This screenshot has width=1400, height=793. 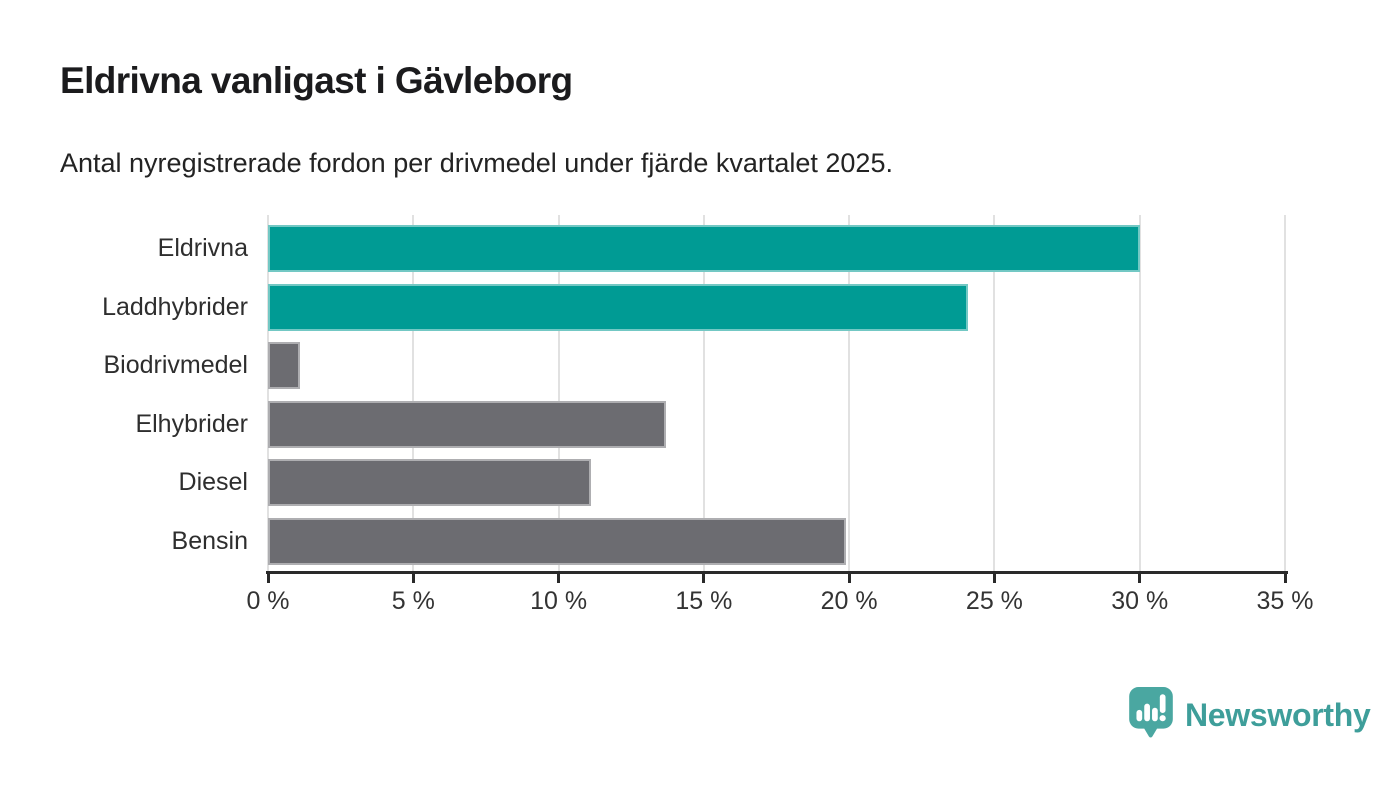 What do you see at coordinates (191, 423) in the screenshot?
I see `category-label: Elhybrider` at bounding box center [191, 423].